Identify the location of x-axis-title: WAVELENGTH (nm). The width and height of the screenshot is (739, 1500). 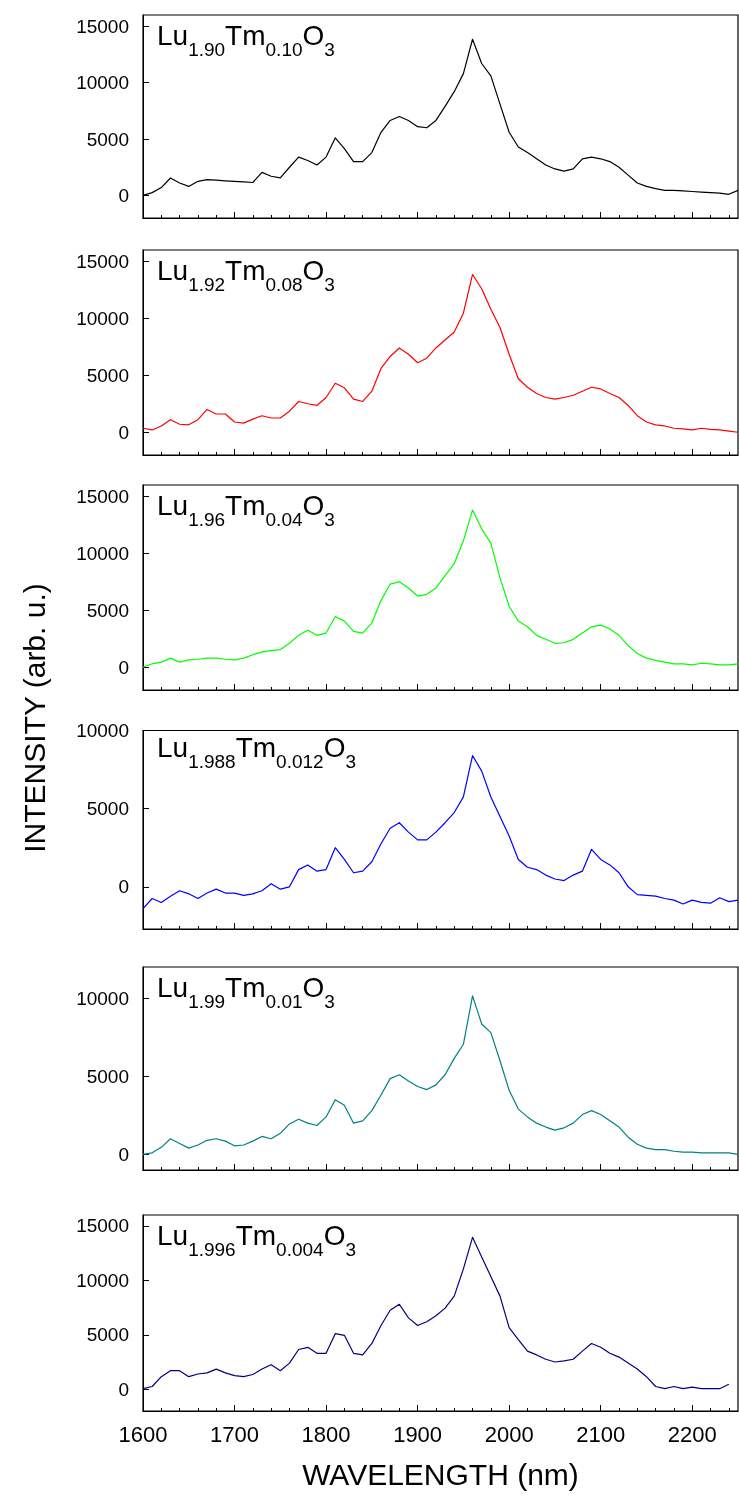
(440, 1474).